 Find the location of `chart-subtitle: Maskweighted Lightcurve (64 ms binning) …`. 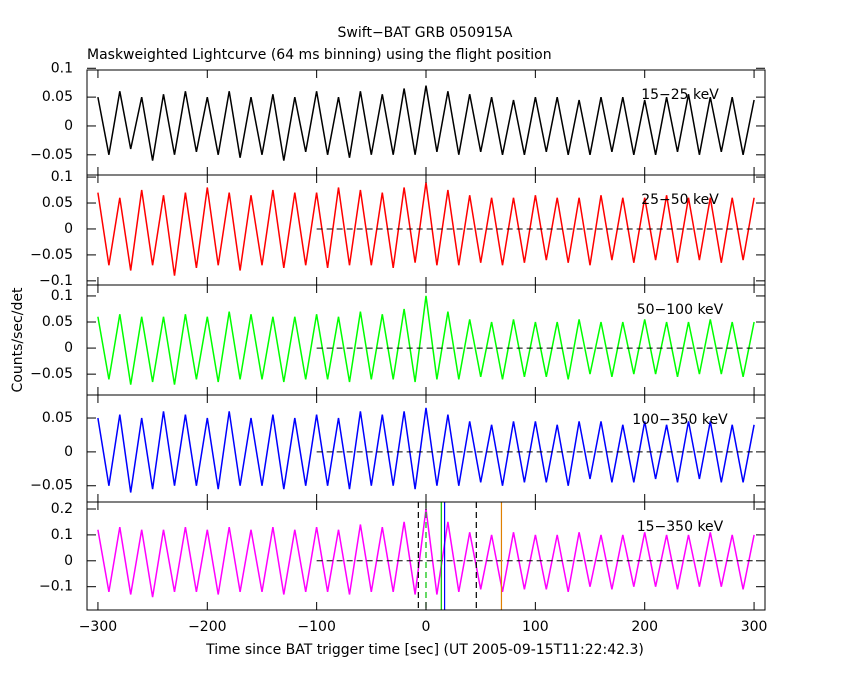

chart-subtitle: Maskweighted Lightcurve (64 ms binning) … is located at coordinates (319, 55).